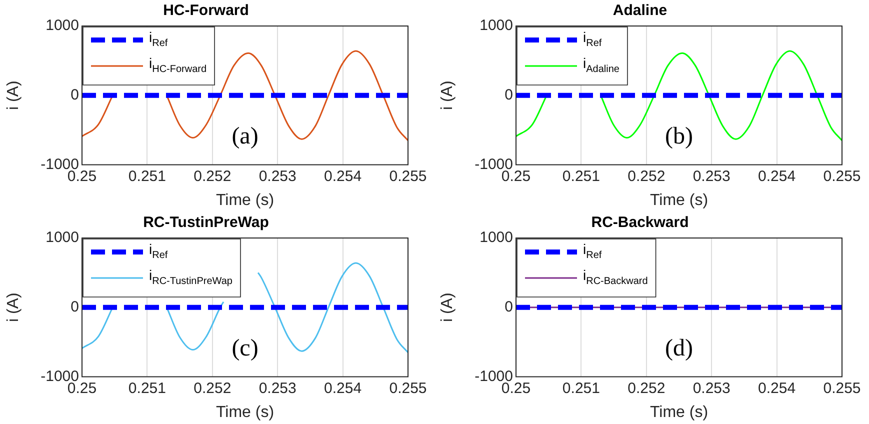 This screenshot has width=869, height=424. I want to click on annotation: (b), so click(679, 136).